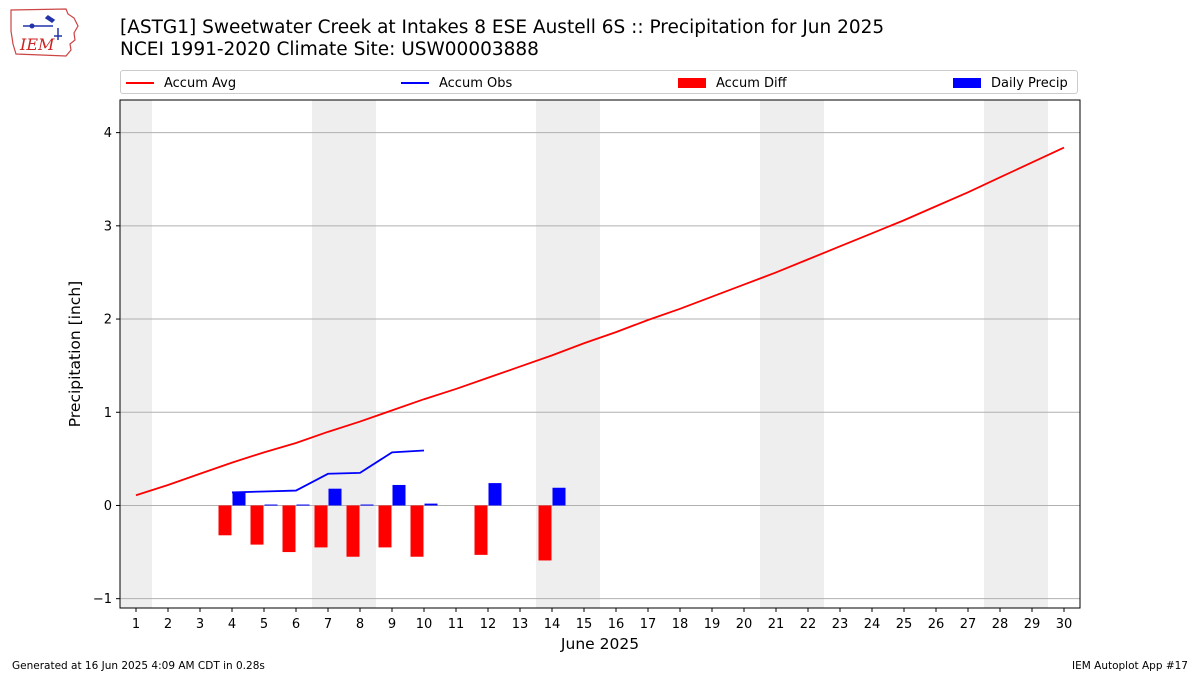 Image resolution: width=1200 pixels, height=675 pixels. What do you see at coordinates (967, 83) in the screenshot?
I see `legend-swatch-daily-precip` at bounding box center [967, 83].